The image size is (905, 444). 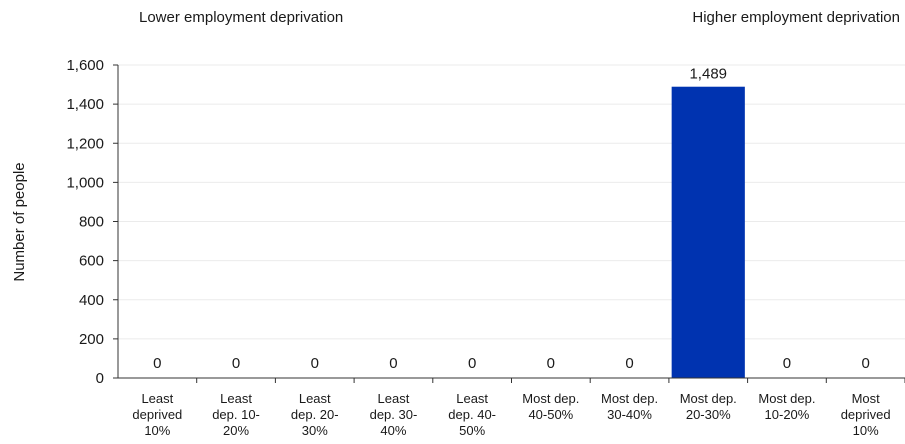 What do you see at coordinates (85, 104) in the screenshot?
I see `y-tick-label: 1,400` at bounding box center [85, 104].